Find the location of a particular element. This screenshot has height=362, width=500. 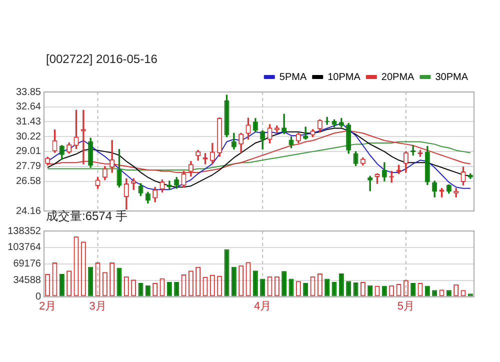

y-tick-label: 138352 is located at coordinates (25, 231).